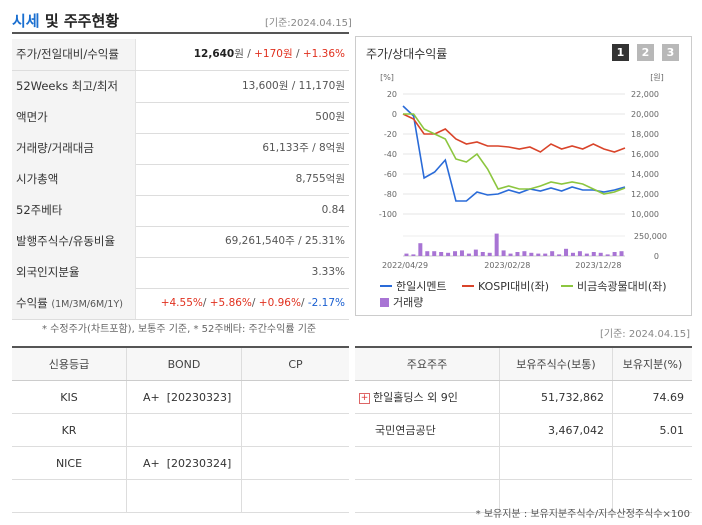 This screenshot has width=702, height=525. What do you see at coordinates (179, 329) in the screenshot?
I see `summary-note: * 수정주가(차트포함), 보통주 기준, * 52주베타: 주간수익률 기준` at bounding box center [179, 329].